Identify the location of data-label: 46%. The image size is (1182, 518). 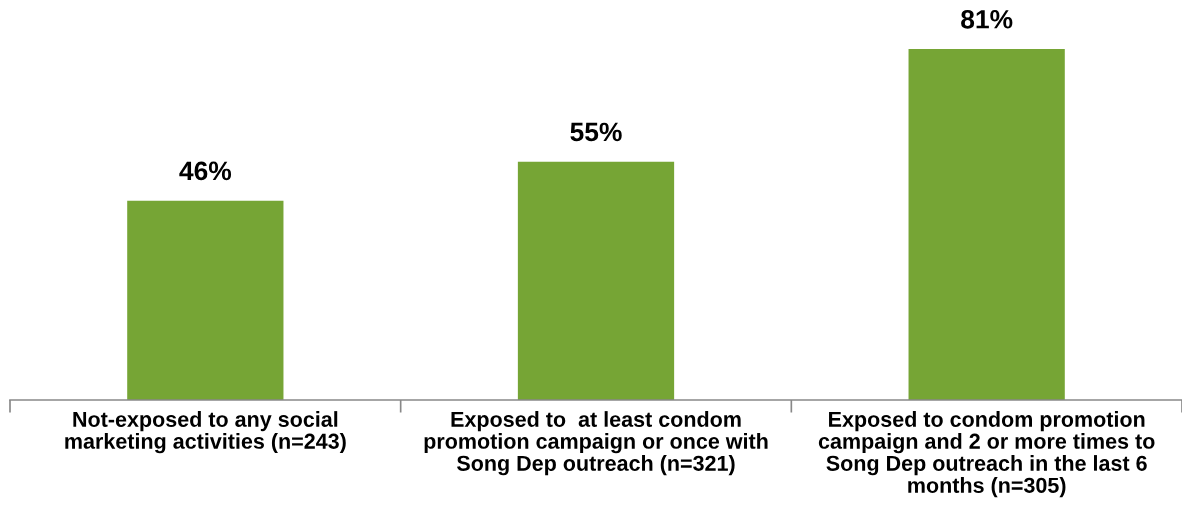
(205, 171).